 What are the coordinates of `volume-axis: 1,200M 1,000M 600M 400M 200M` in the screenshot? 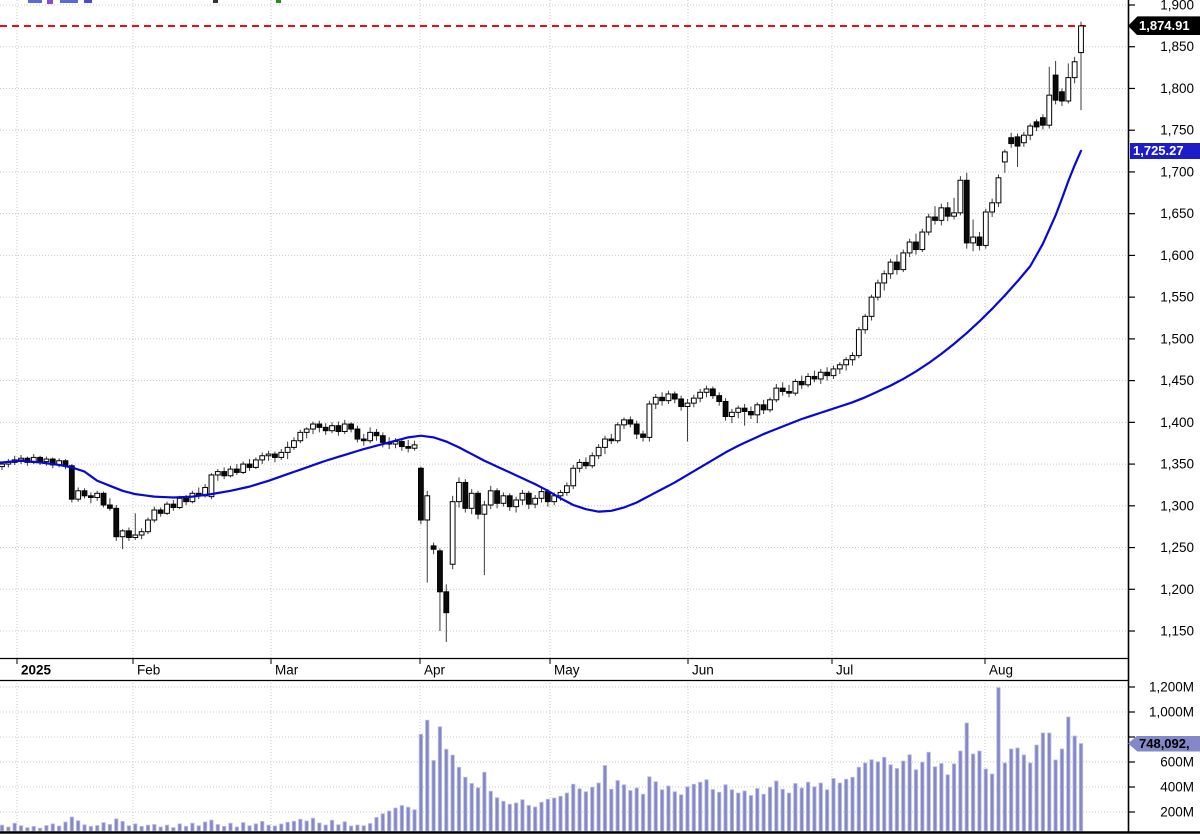 It's located at (1161, 750).